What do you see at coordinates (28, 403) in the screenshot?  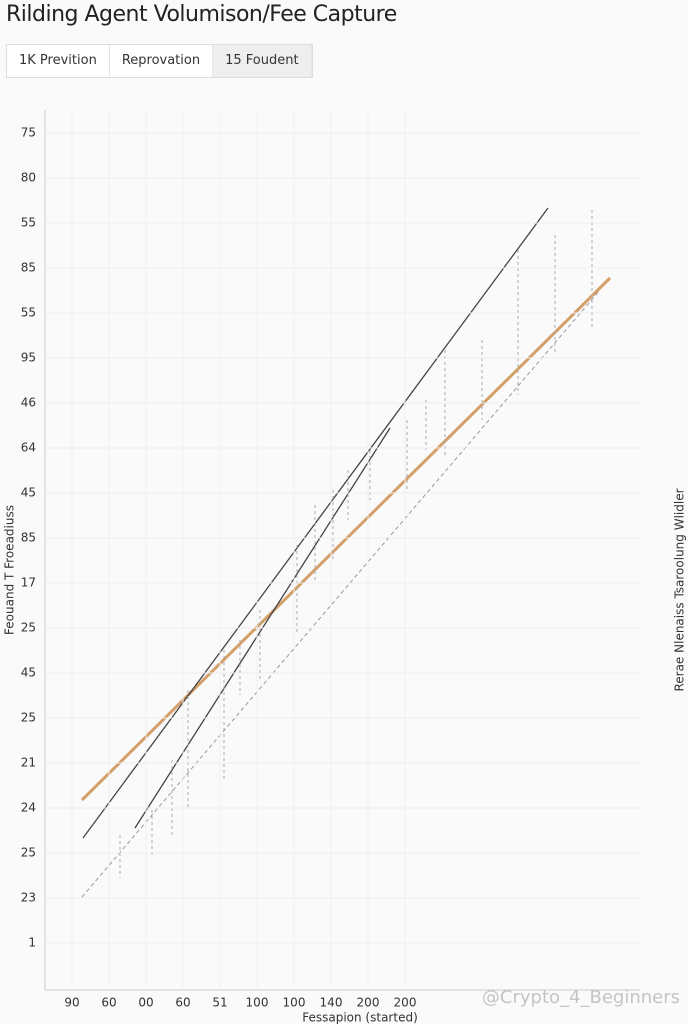 I see `y-tick-label: 46` at bounding box center [28, 403].